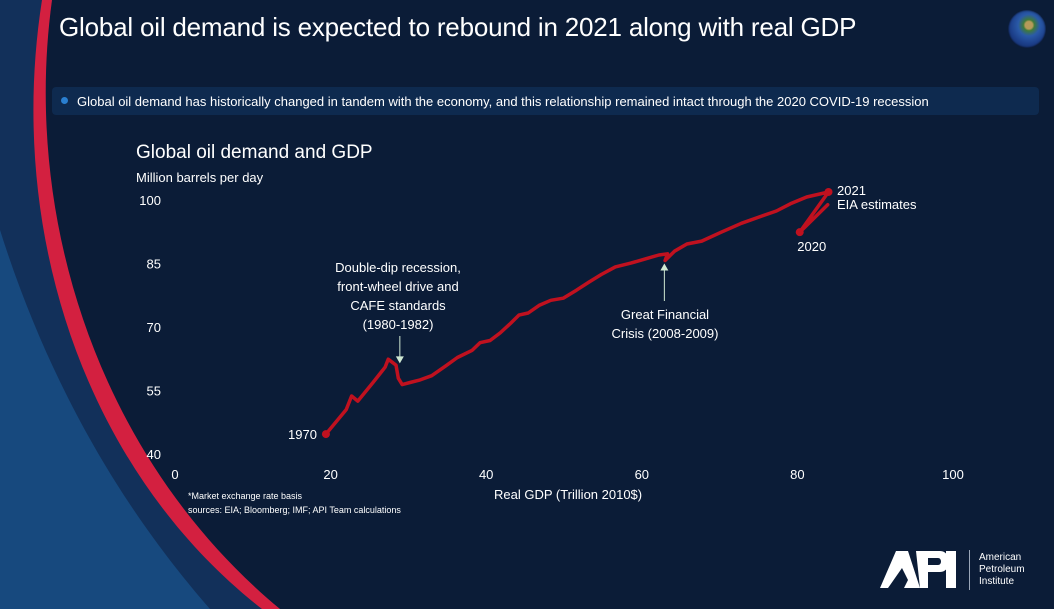  Describe the element at coordinates (797, 474) in the screenshot. I see `x-tick-label: 80` at that location.